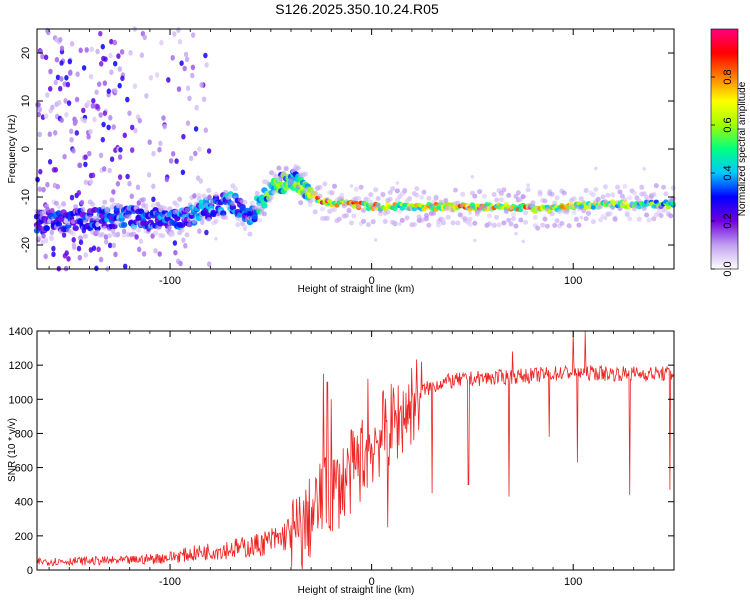 The height and width of the screenshot is (600, 750). Describe the element at coordinates (573, 582) in the screenshot. I see `x-tick-label: 100` at that location.